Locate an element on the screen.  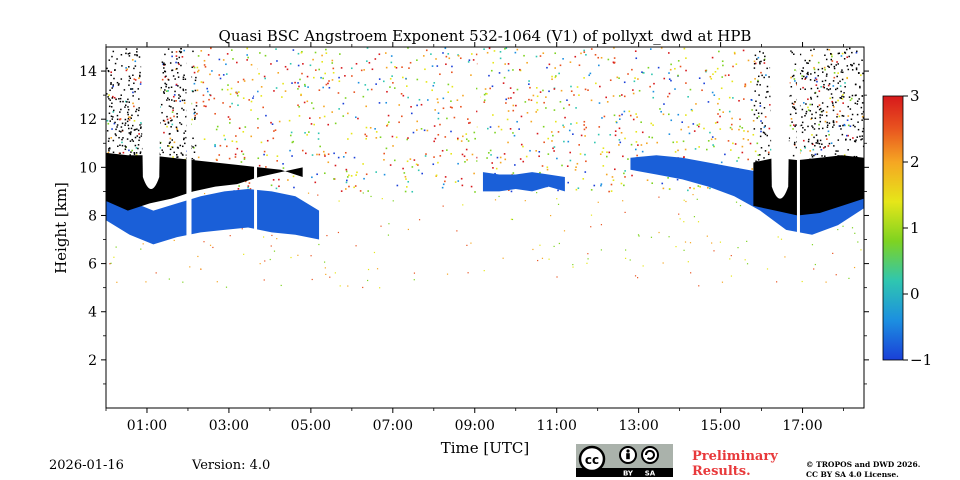
x-tick-label: 07:00 is located at coordinates (393, 426).